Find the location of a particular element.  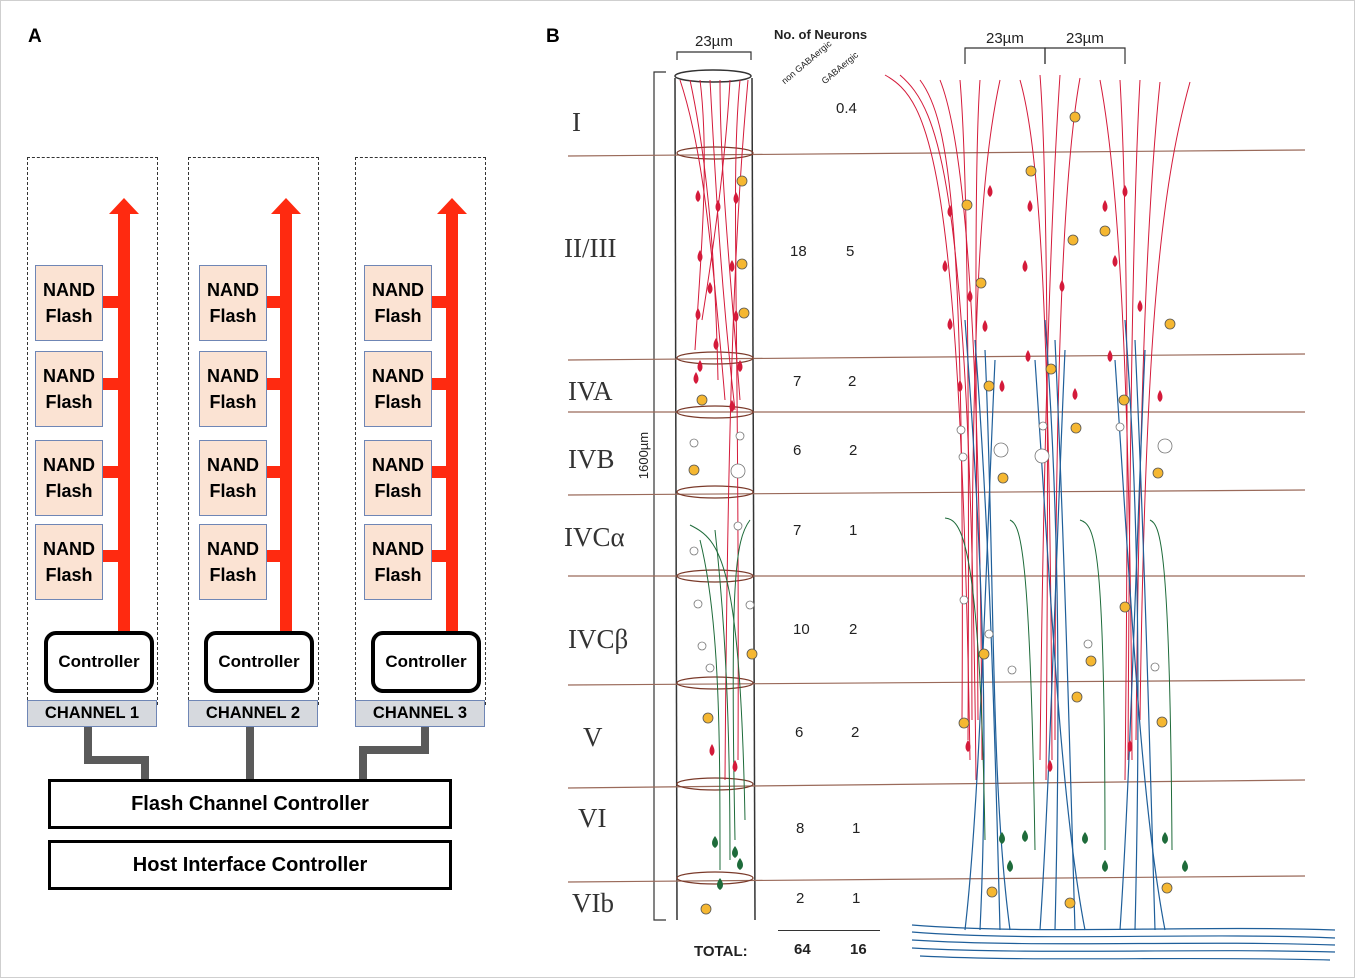

nand-flash-3-2: NAND Flash is located at coordinates (398, 389).